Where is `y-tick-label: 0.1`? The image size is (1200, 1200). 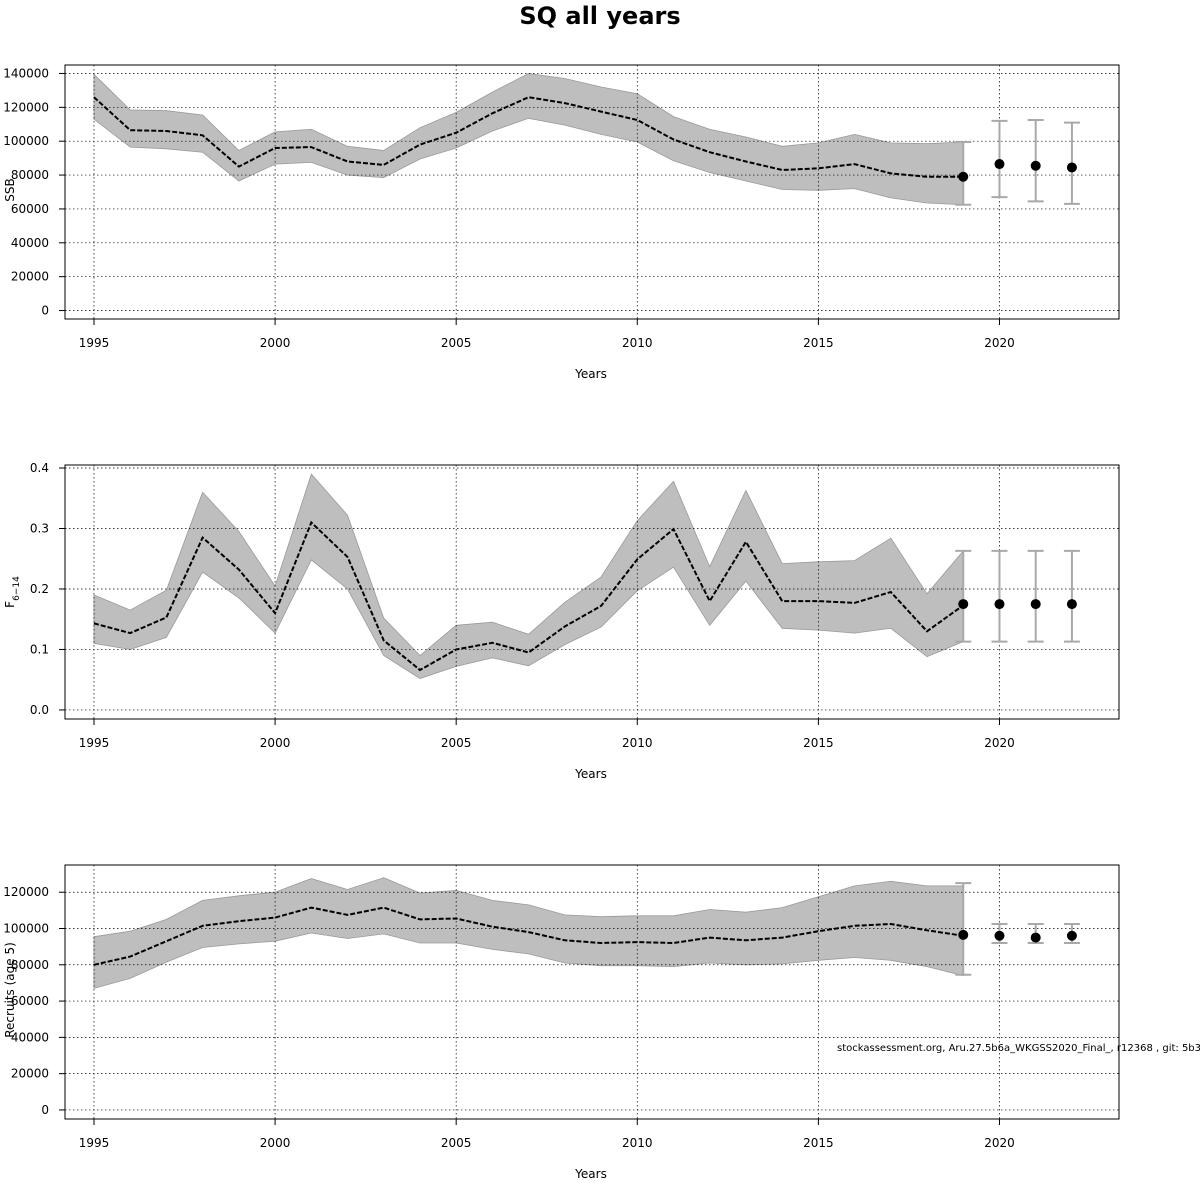 y-tick-label: 0.1 is located at coordinates (39, 649).